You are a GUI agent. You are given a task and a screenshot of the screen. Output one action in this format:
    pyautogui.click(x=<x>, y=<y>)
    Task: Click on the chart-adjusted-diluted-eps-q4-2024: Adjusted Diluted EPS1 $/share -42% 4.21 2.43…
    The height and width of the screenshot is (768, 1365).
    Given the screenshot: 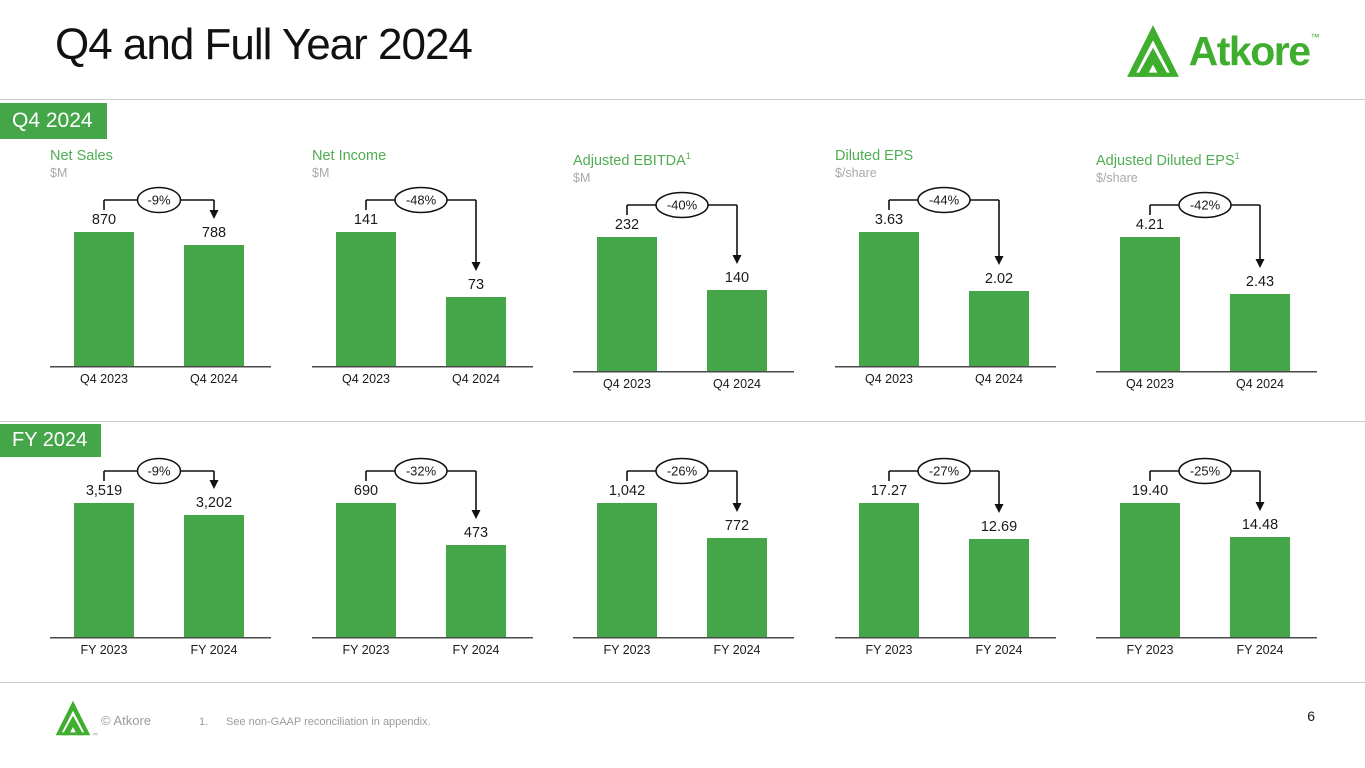 What is the action you would take?
    pyautogui.click(x=1206, y=272)
    